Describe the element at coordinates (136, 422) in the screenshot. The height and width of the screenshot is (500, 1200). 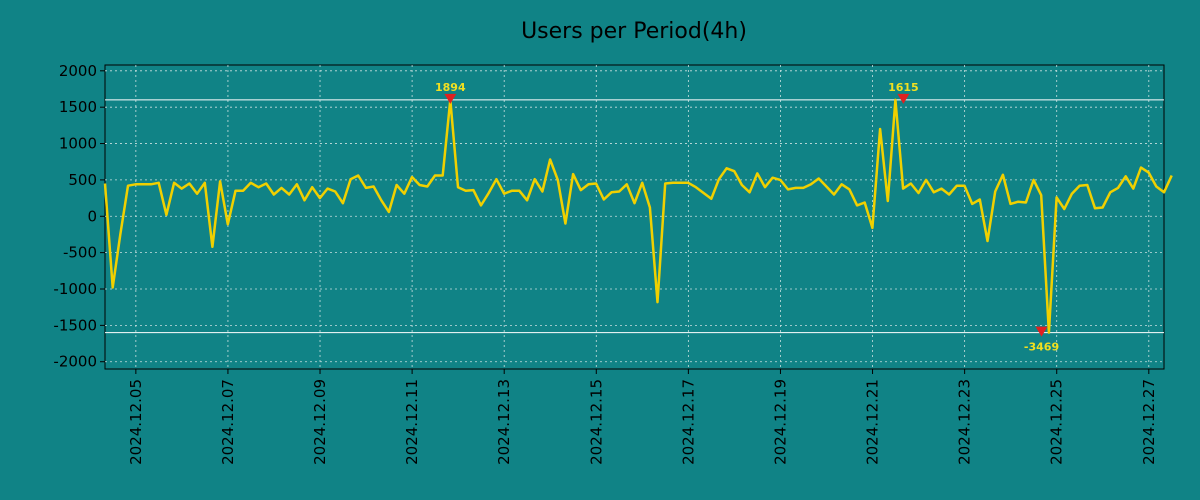
I see `x-tick-label: 2024.12.05` at that location.